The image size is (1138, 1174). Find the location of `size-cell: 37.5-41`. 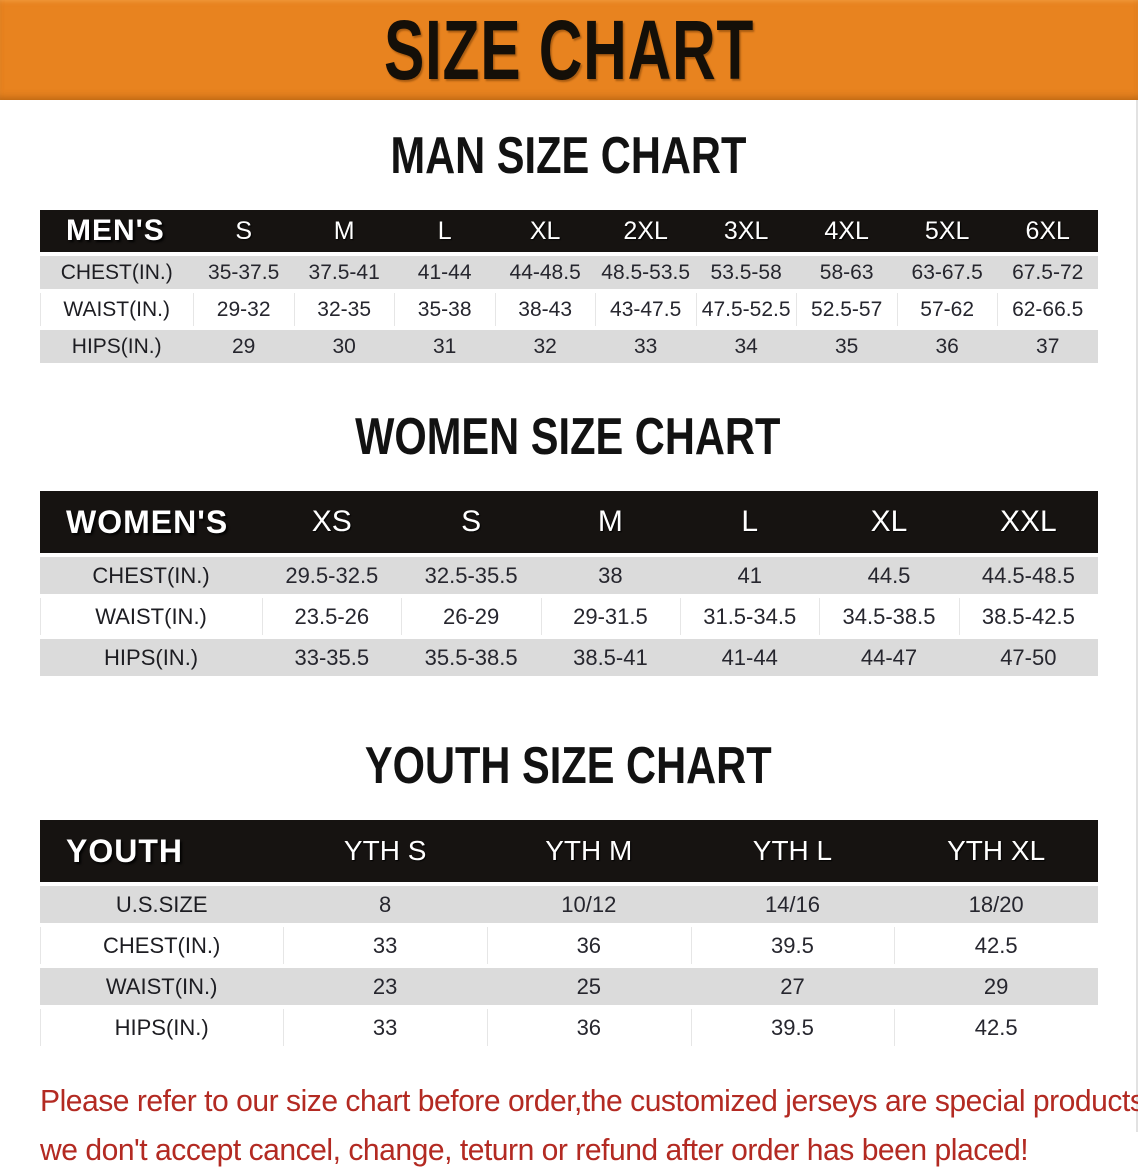

size-cell: 37.5-41 is located at coordinates (344, 272).